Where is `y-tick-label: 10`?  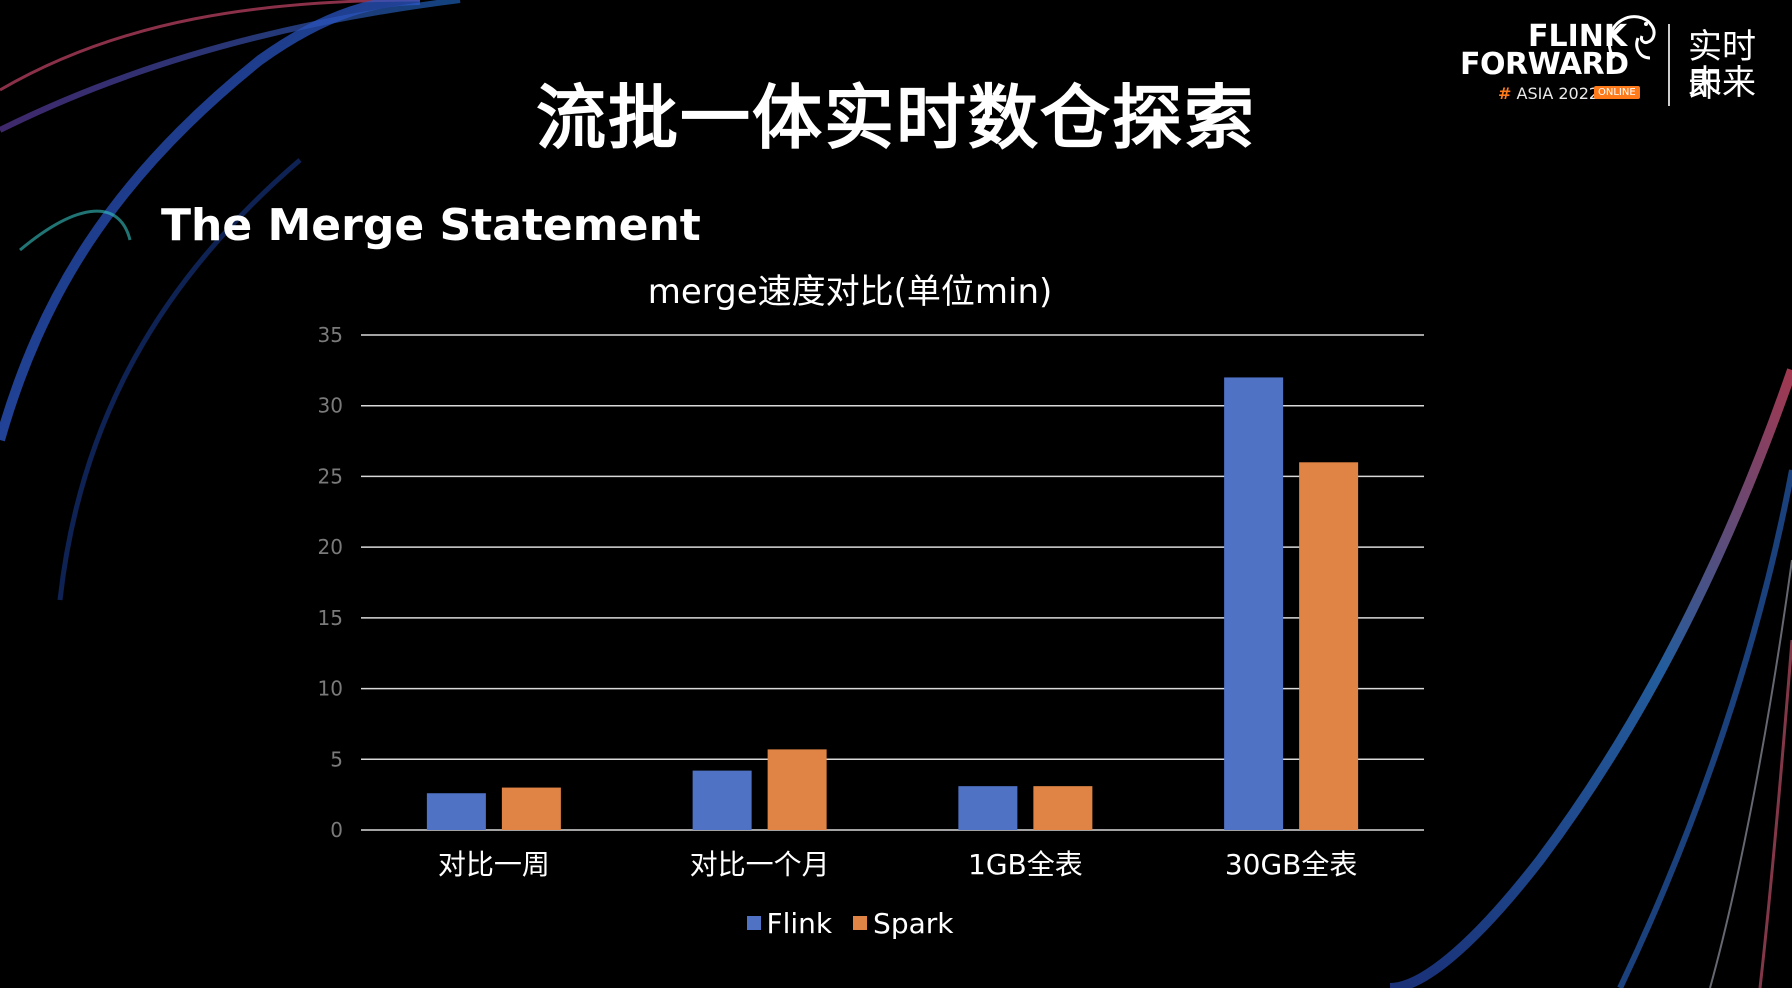
y-tick-label: 10 is located at coordinates (330, 689).